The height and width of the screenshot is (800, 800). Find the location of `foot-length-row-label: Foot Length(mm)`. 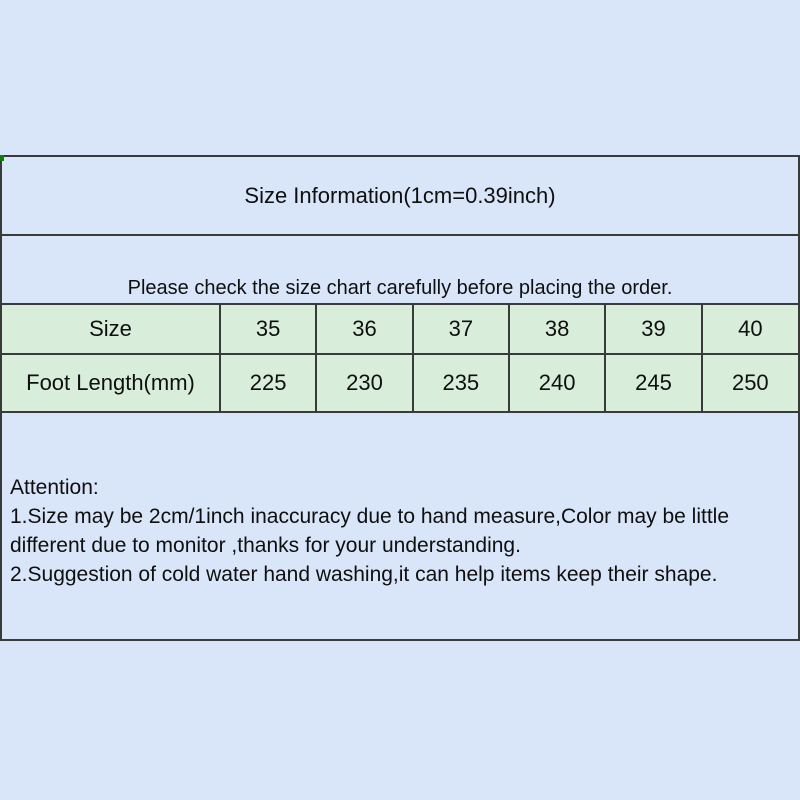

foot-length-row-label: Foot Length(mm) is located at coordinates (111, 383).